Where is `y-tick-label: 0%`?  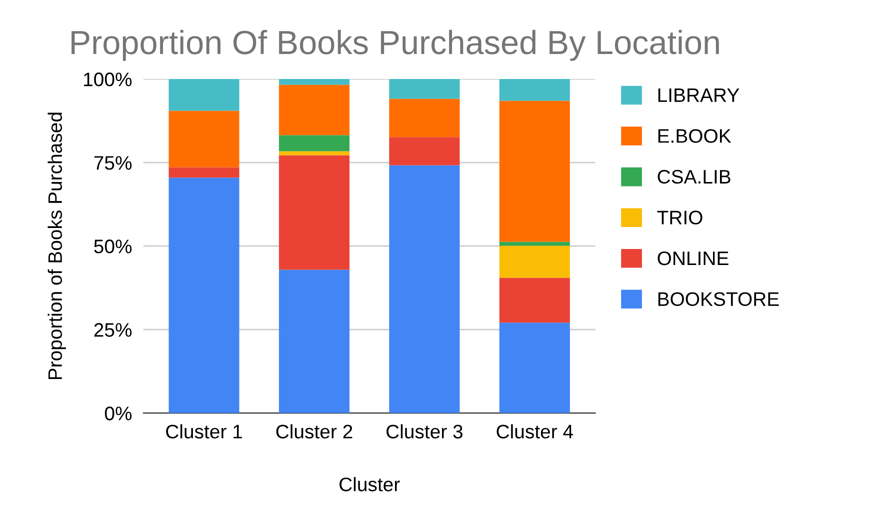 y-tick-label: 0% is located at coordinates (118, 413).